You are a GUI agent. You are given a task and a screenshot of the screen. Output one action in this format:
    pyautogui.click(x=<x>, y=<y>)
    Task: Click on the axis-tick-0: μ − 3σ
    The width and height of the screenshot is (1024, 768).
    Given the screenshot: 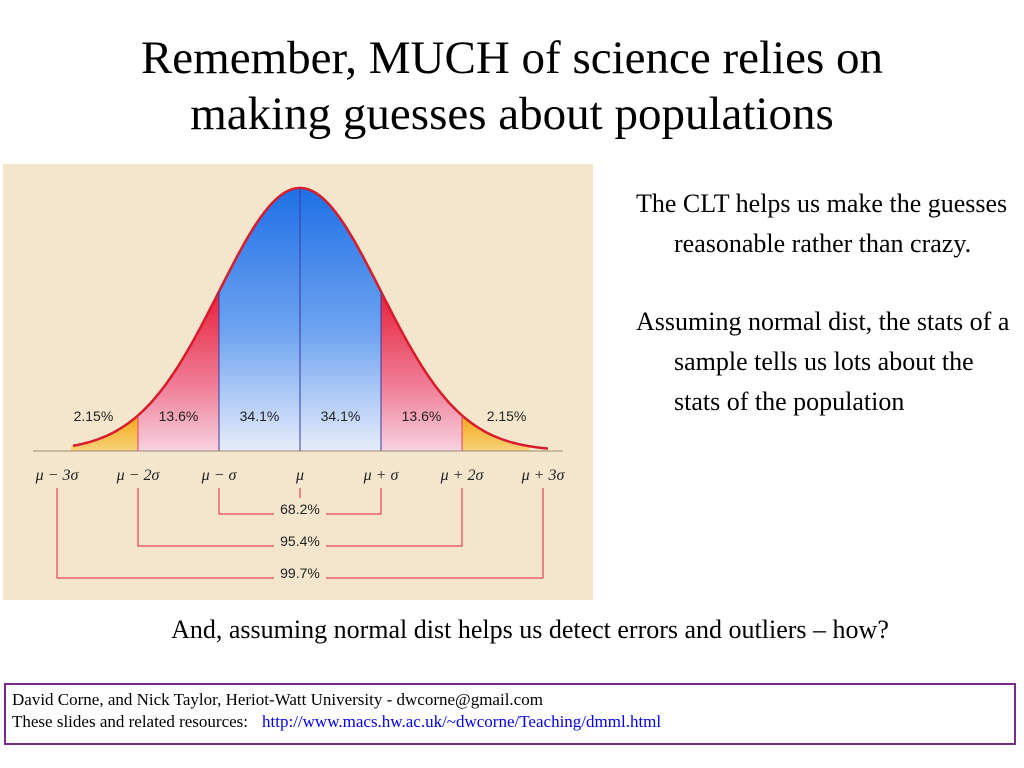 What is the action you would take?
    pyautogui.click(x=57, y=475)
    